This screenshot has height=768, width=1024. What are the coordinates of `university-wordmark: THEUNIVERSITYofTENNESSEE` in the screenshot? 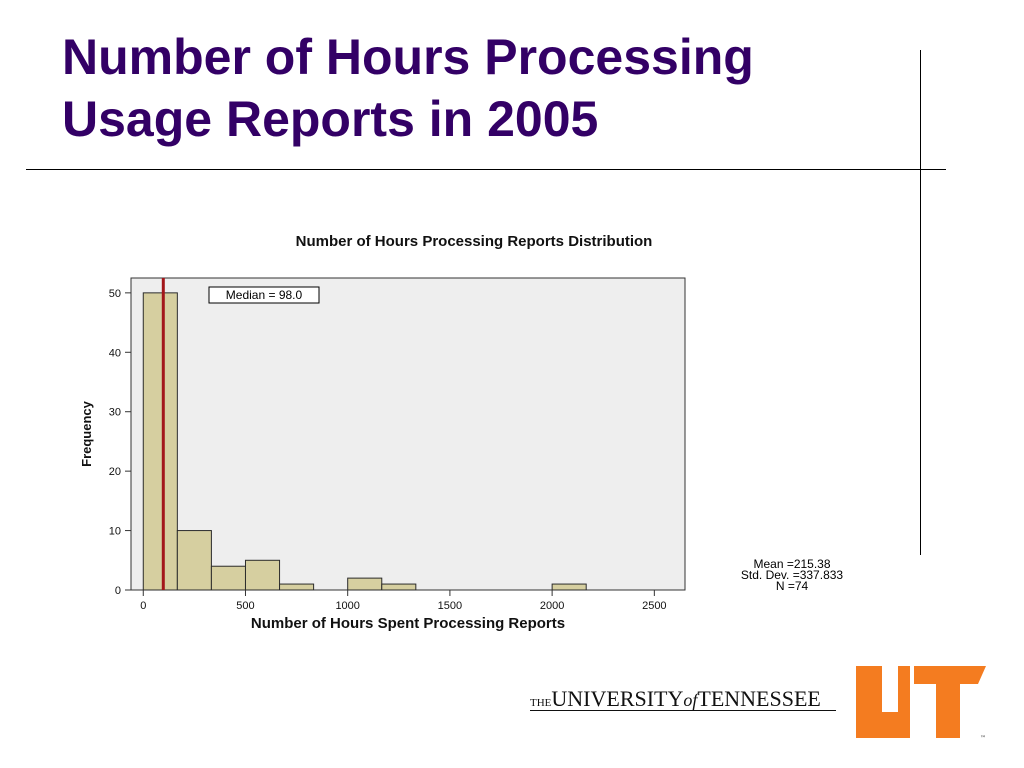 It's located at (675, 699).